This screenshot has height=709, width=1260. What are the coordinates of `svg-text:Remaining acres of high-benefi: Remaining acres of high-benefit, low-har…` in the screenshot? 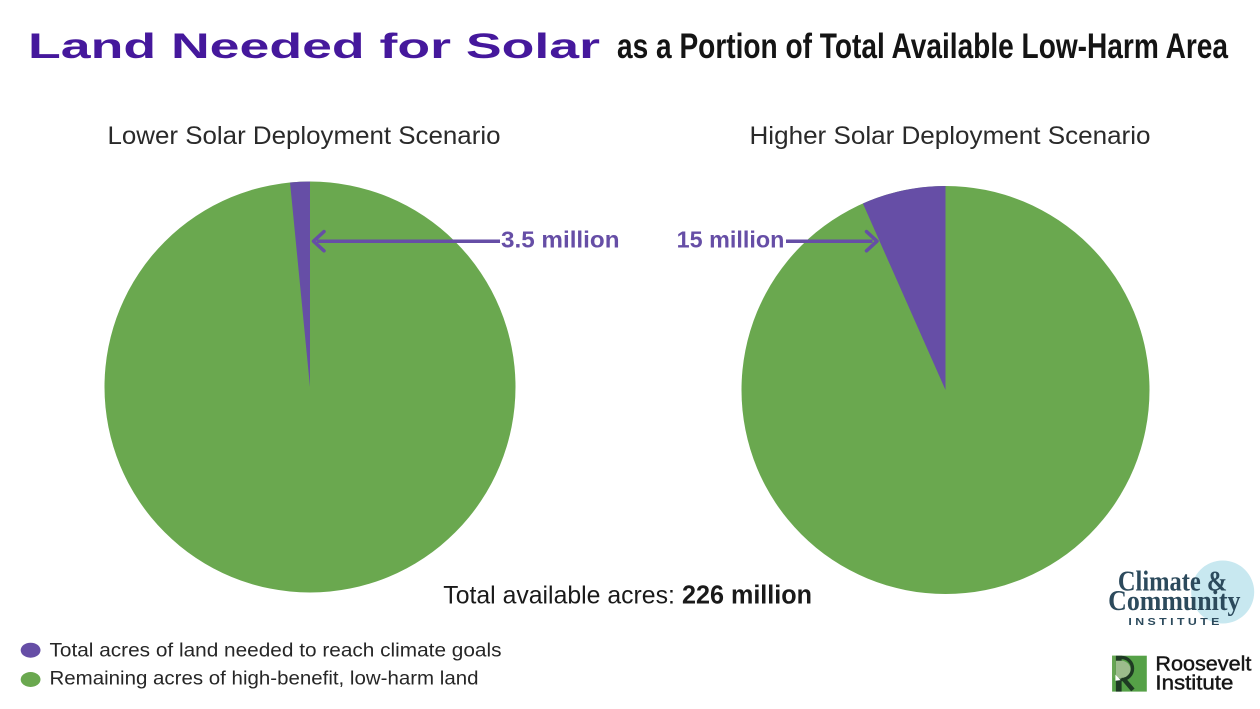 It's located at (264, 679).